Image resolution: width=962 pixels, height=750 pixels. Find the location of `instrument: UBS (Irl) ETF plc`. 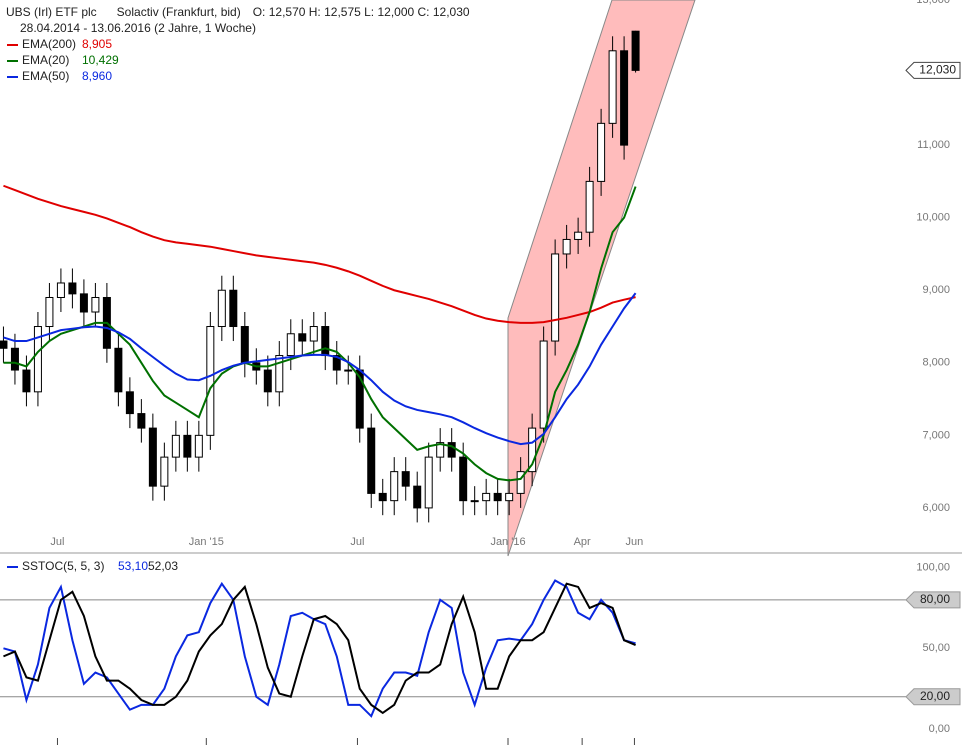

instrument: UBS (Irl) ETF plc is located at coordinates (51, 12).